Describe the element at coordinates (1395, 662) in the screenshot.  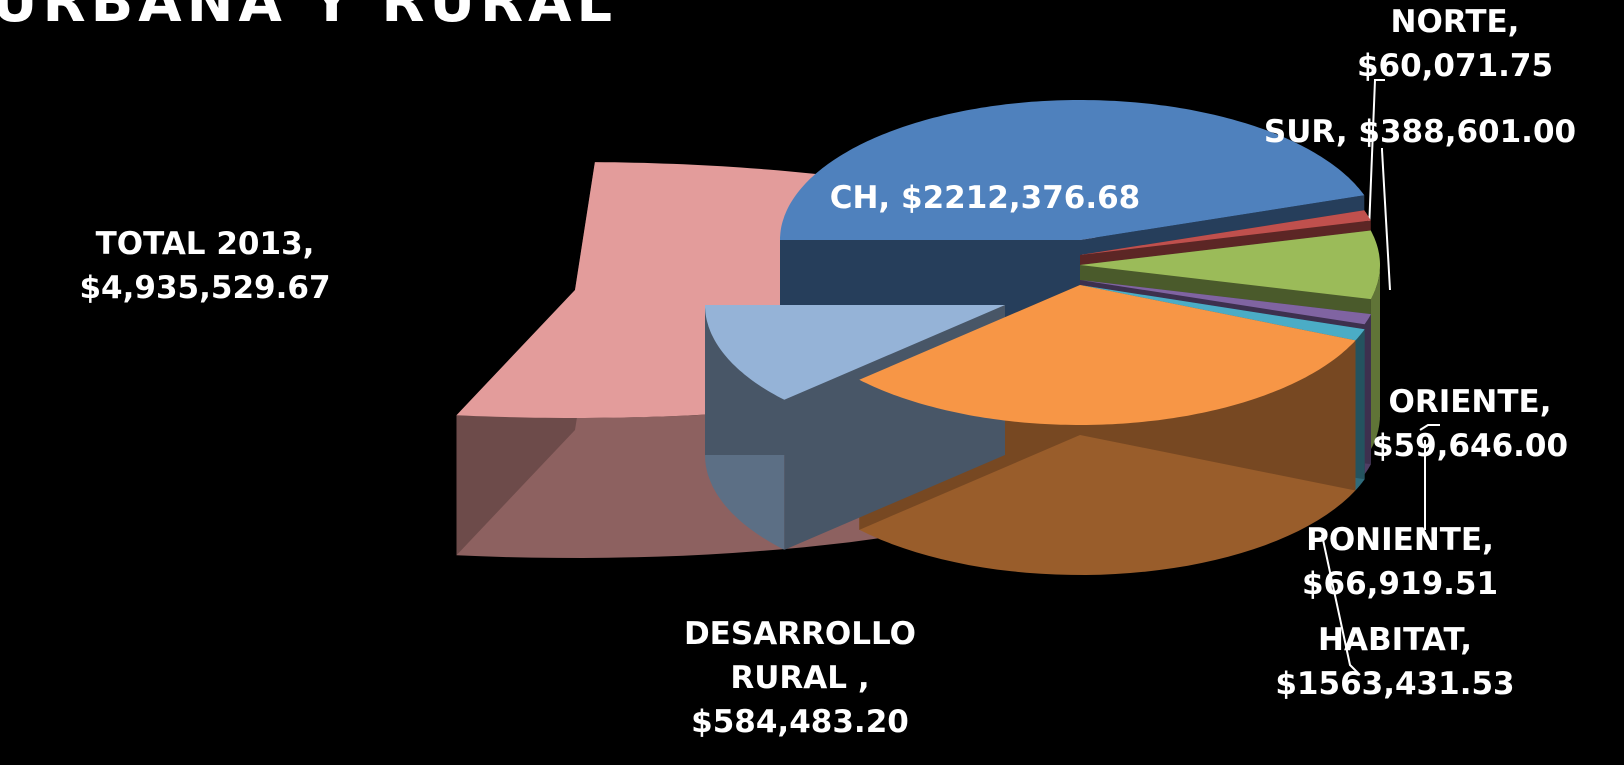
I see `data-label: HABITAT, $1563,431.53` at that location.